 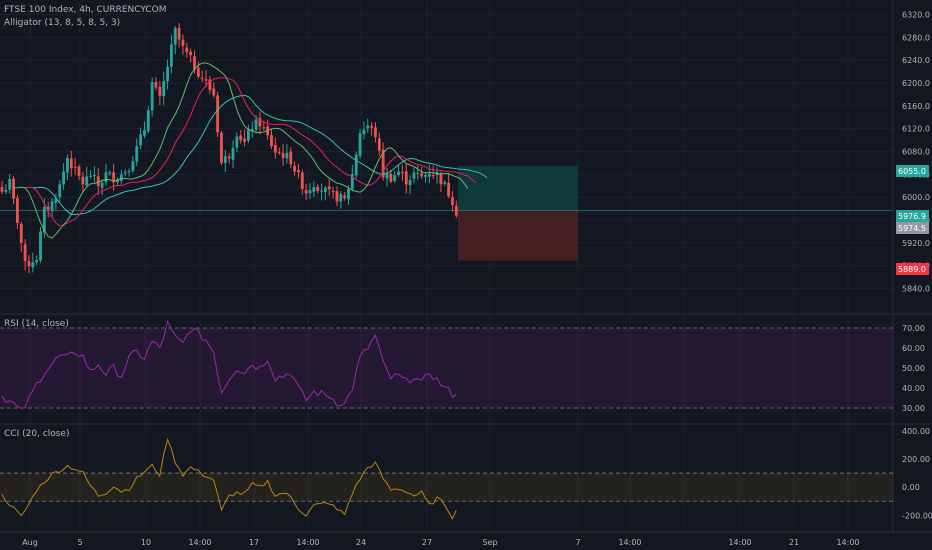 What do you see at coordinates (916, 15) in the screenshot?
I see `price-tick-label: 6320.0` at bounding box center [916, 15].